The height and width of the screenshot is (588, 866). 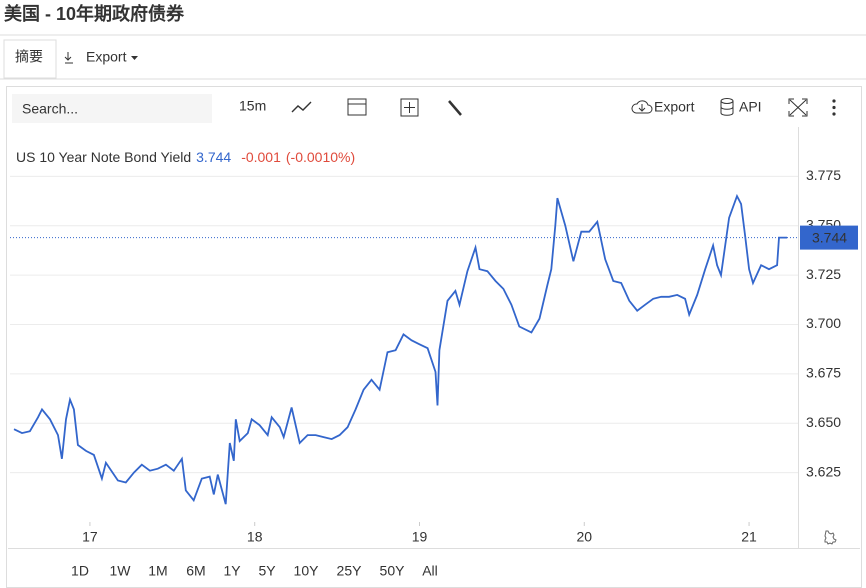 What do you see at coordinates (112, 108) in the screenshot?
I see `search-box` at bounding box center [112, 108].